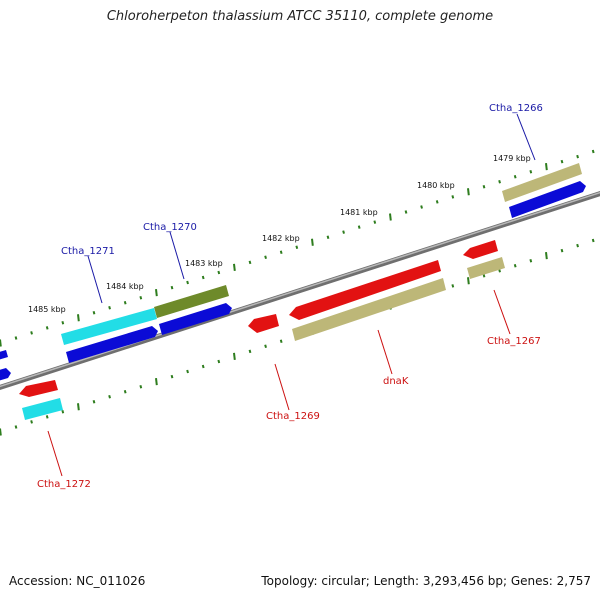 Image resolution: width=600 pixels, height=600 pixels. Describe the element at coordinates (88, 251) in the screenshot. I see `gene-label: Ctha_1271` at that location.